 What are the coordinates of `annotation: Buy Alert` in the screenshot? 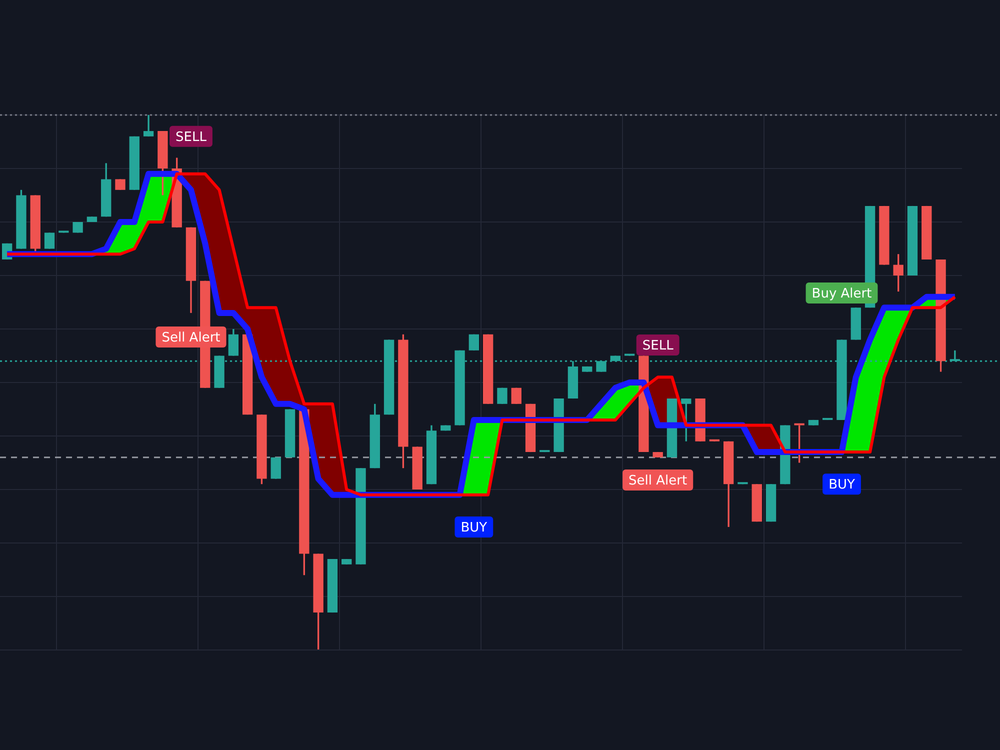 It's located at (842, 294).